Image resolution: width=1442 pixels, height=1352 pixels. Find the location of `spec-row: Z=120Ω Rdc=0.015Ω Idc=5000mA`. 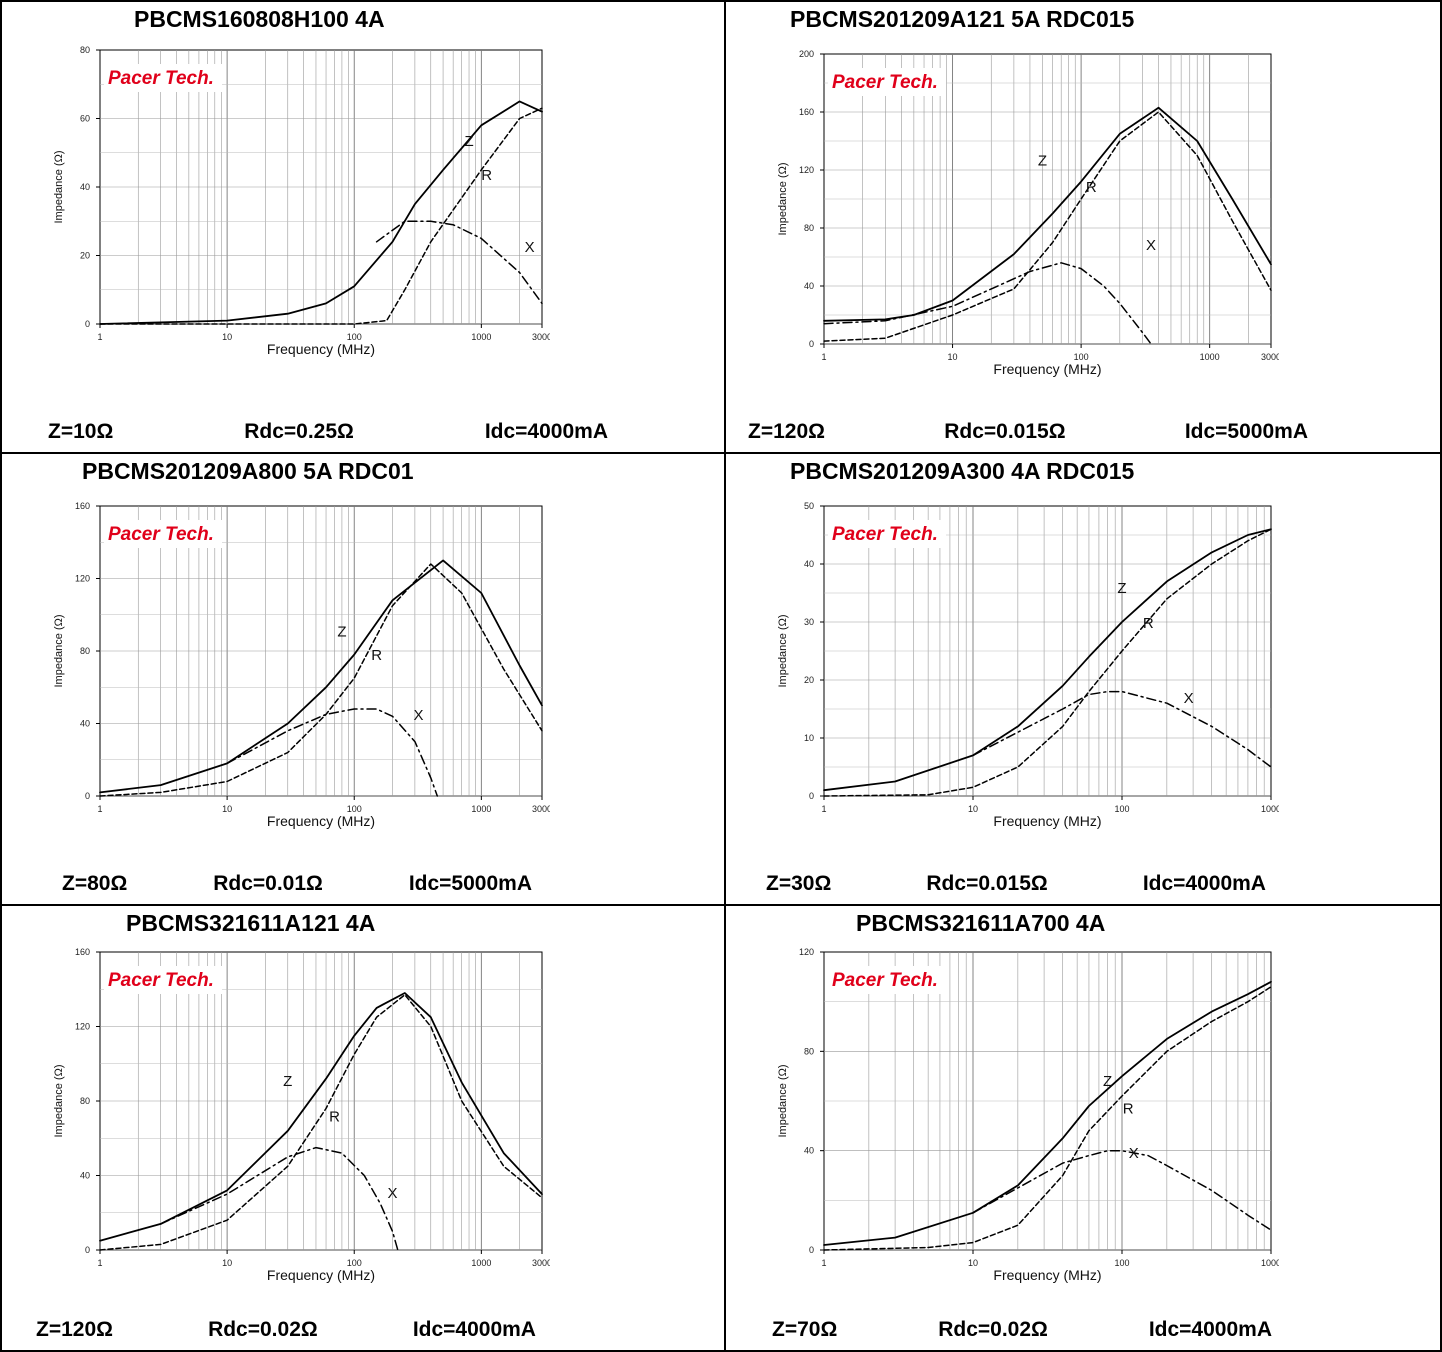

spec-row: Z=120Ω Rdc=0.015Ω Idc=5000mA is located at coordinates (1028, 432).